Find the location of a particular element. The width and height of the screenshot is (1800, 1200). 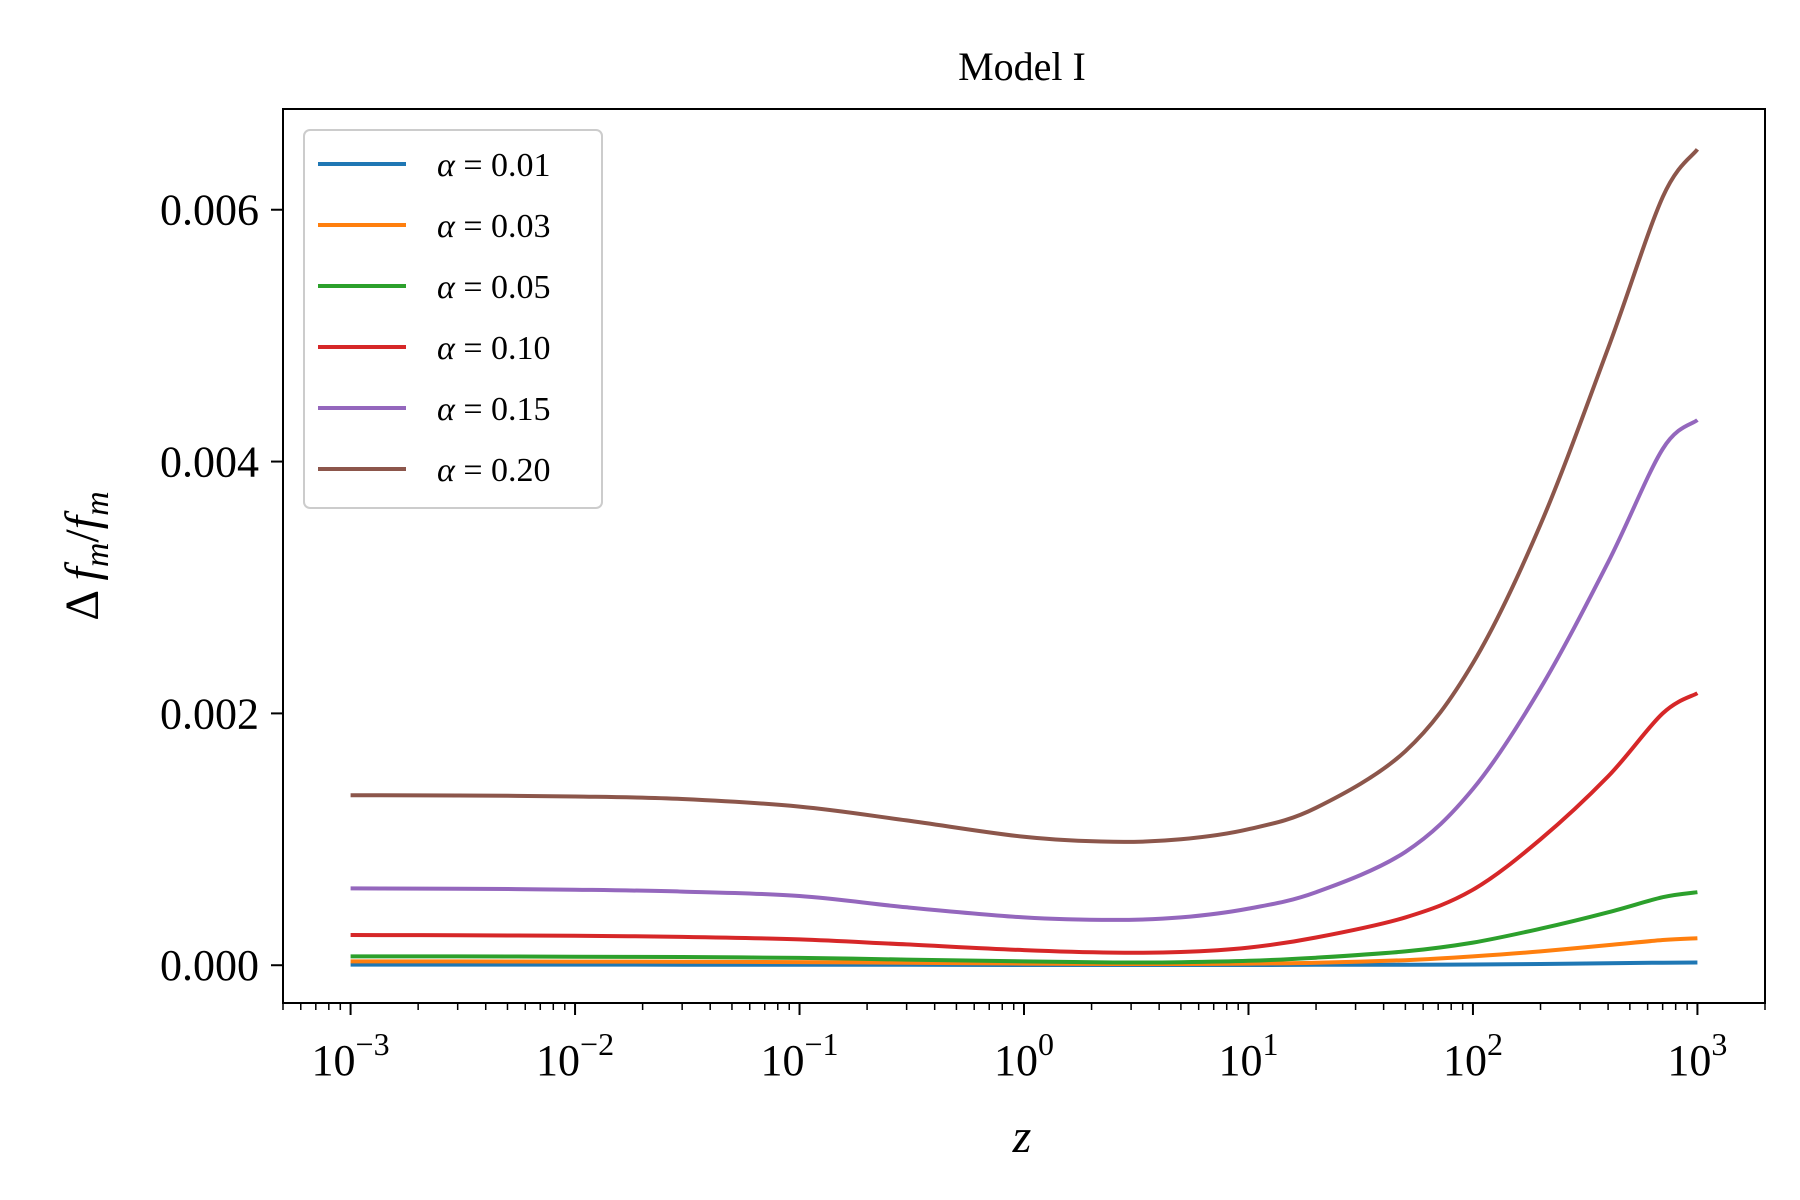

x-tick-label: 10¹ is located at coordinates (1248, 1055).